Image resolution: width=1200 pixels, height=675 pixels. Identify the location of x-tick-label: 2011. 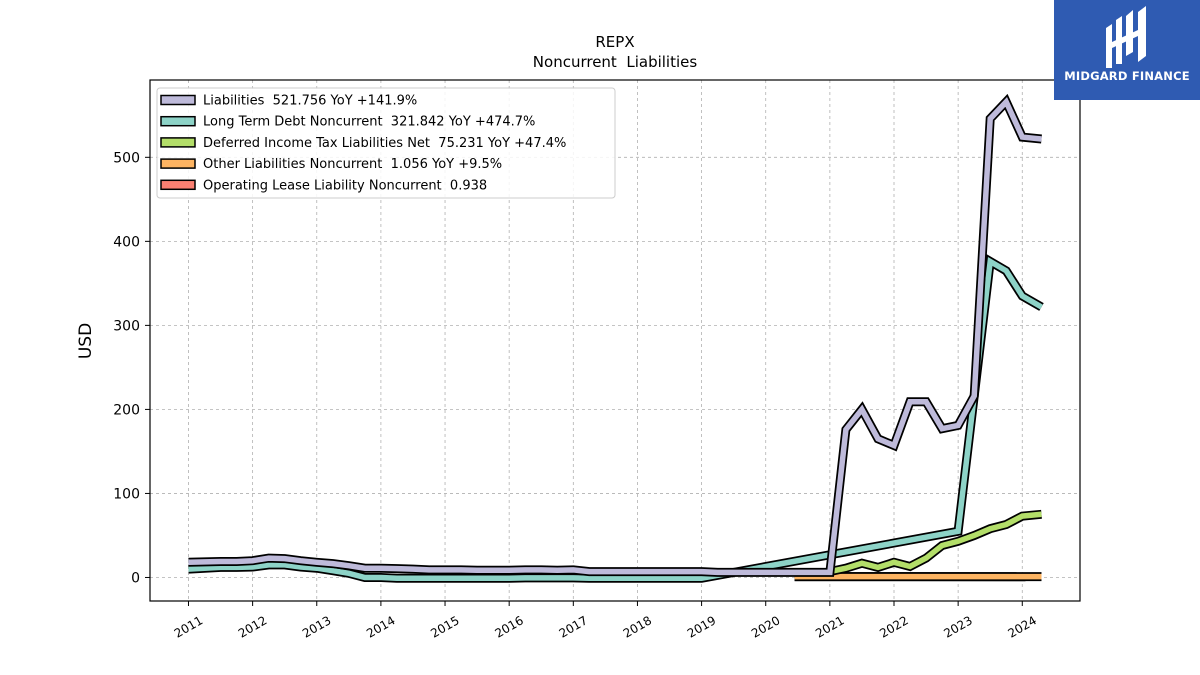
(188, 626).